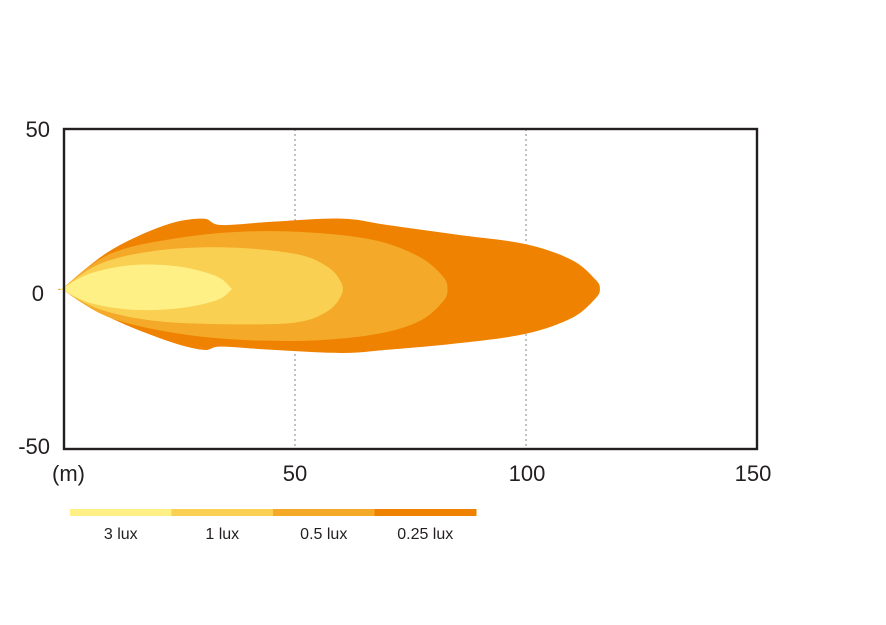 The height and width of the screenshot is (625, 886). Describe the element at coordinates (121, 534) in the screenshot. I see `legend-label-1: 3 lux` at that location.